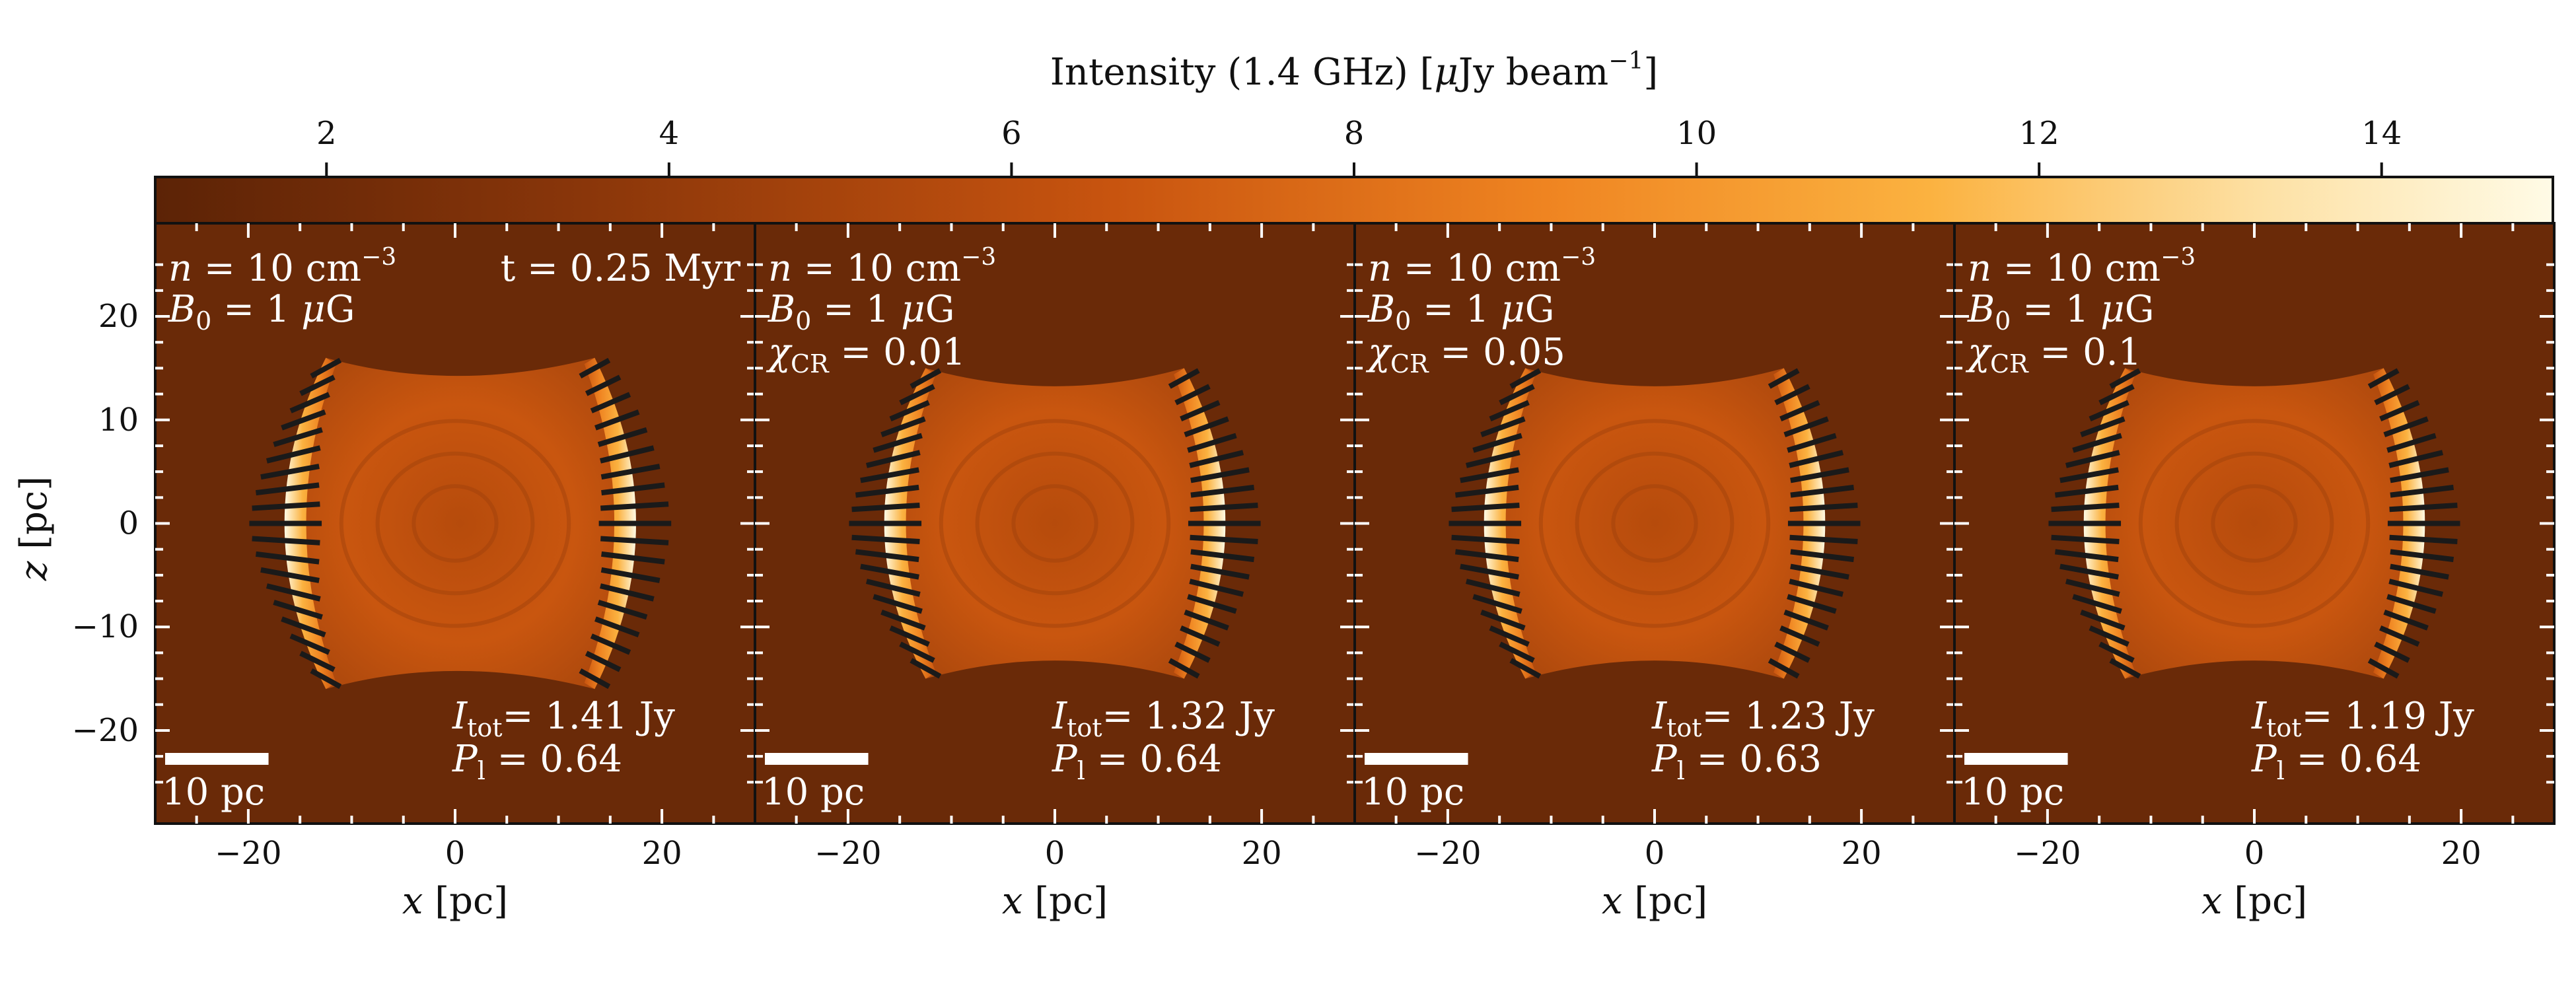 Image resolution: width=2576 pixels, height=994 pixels. Describe the element at coordinates (1355, 133) in the screenshot. I see `colorbar-tick-label: 8` at that location.